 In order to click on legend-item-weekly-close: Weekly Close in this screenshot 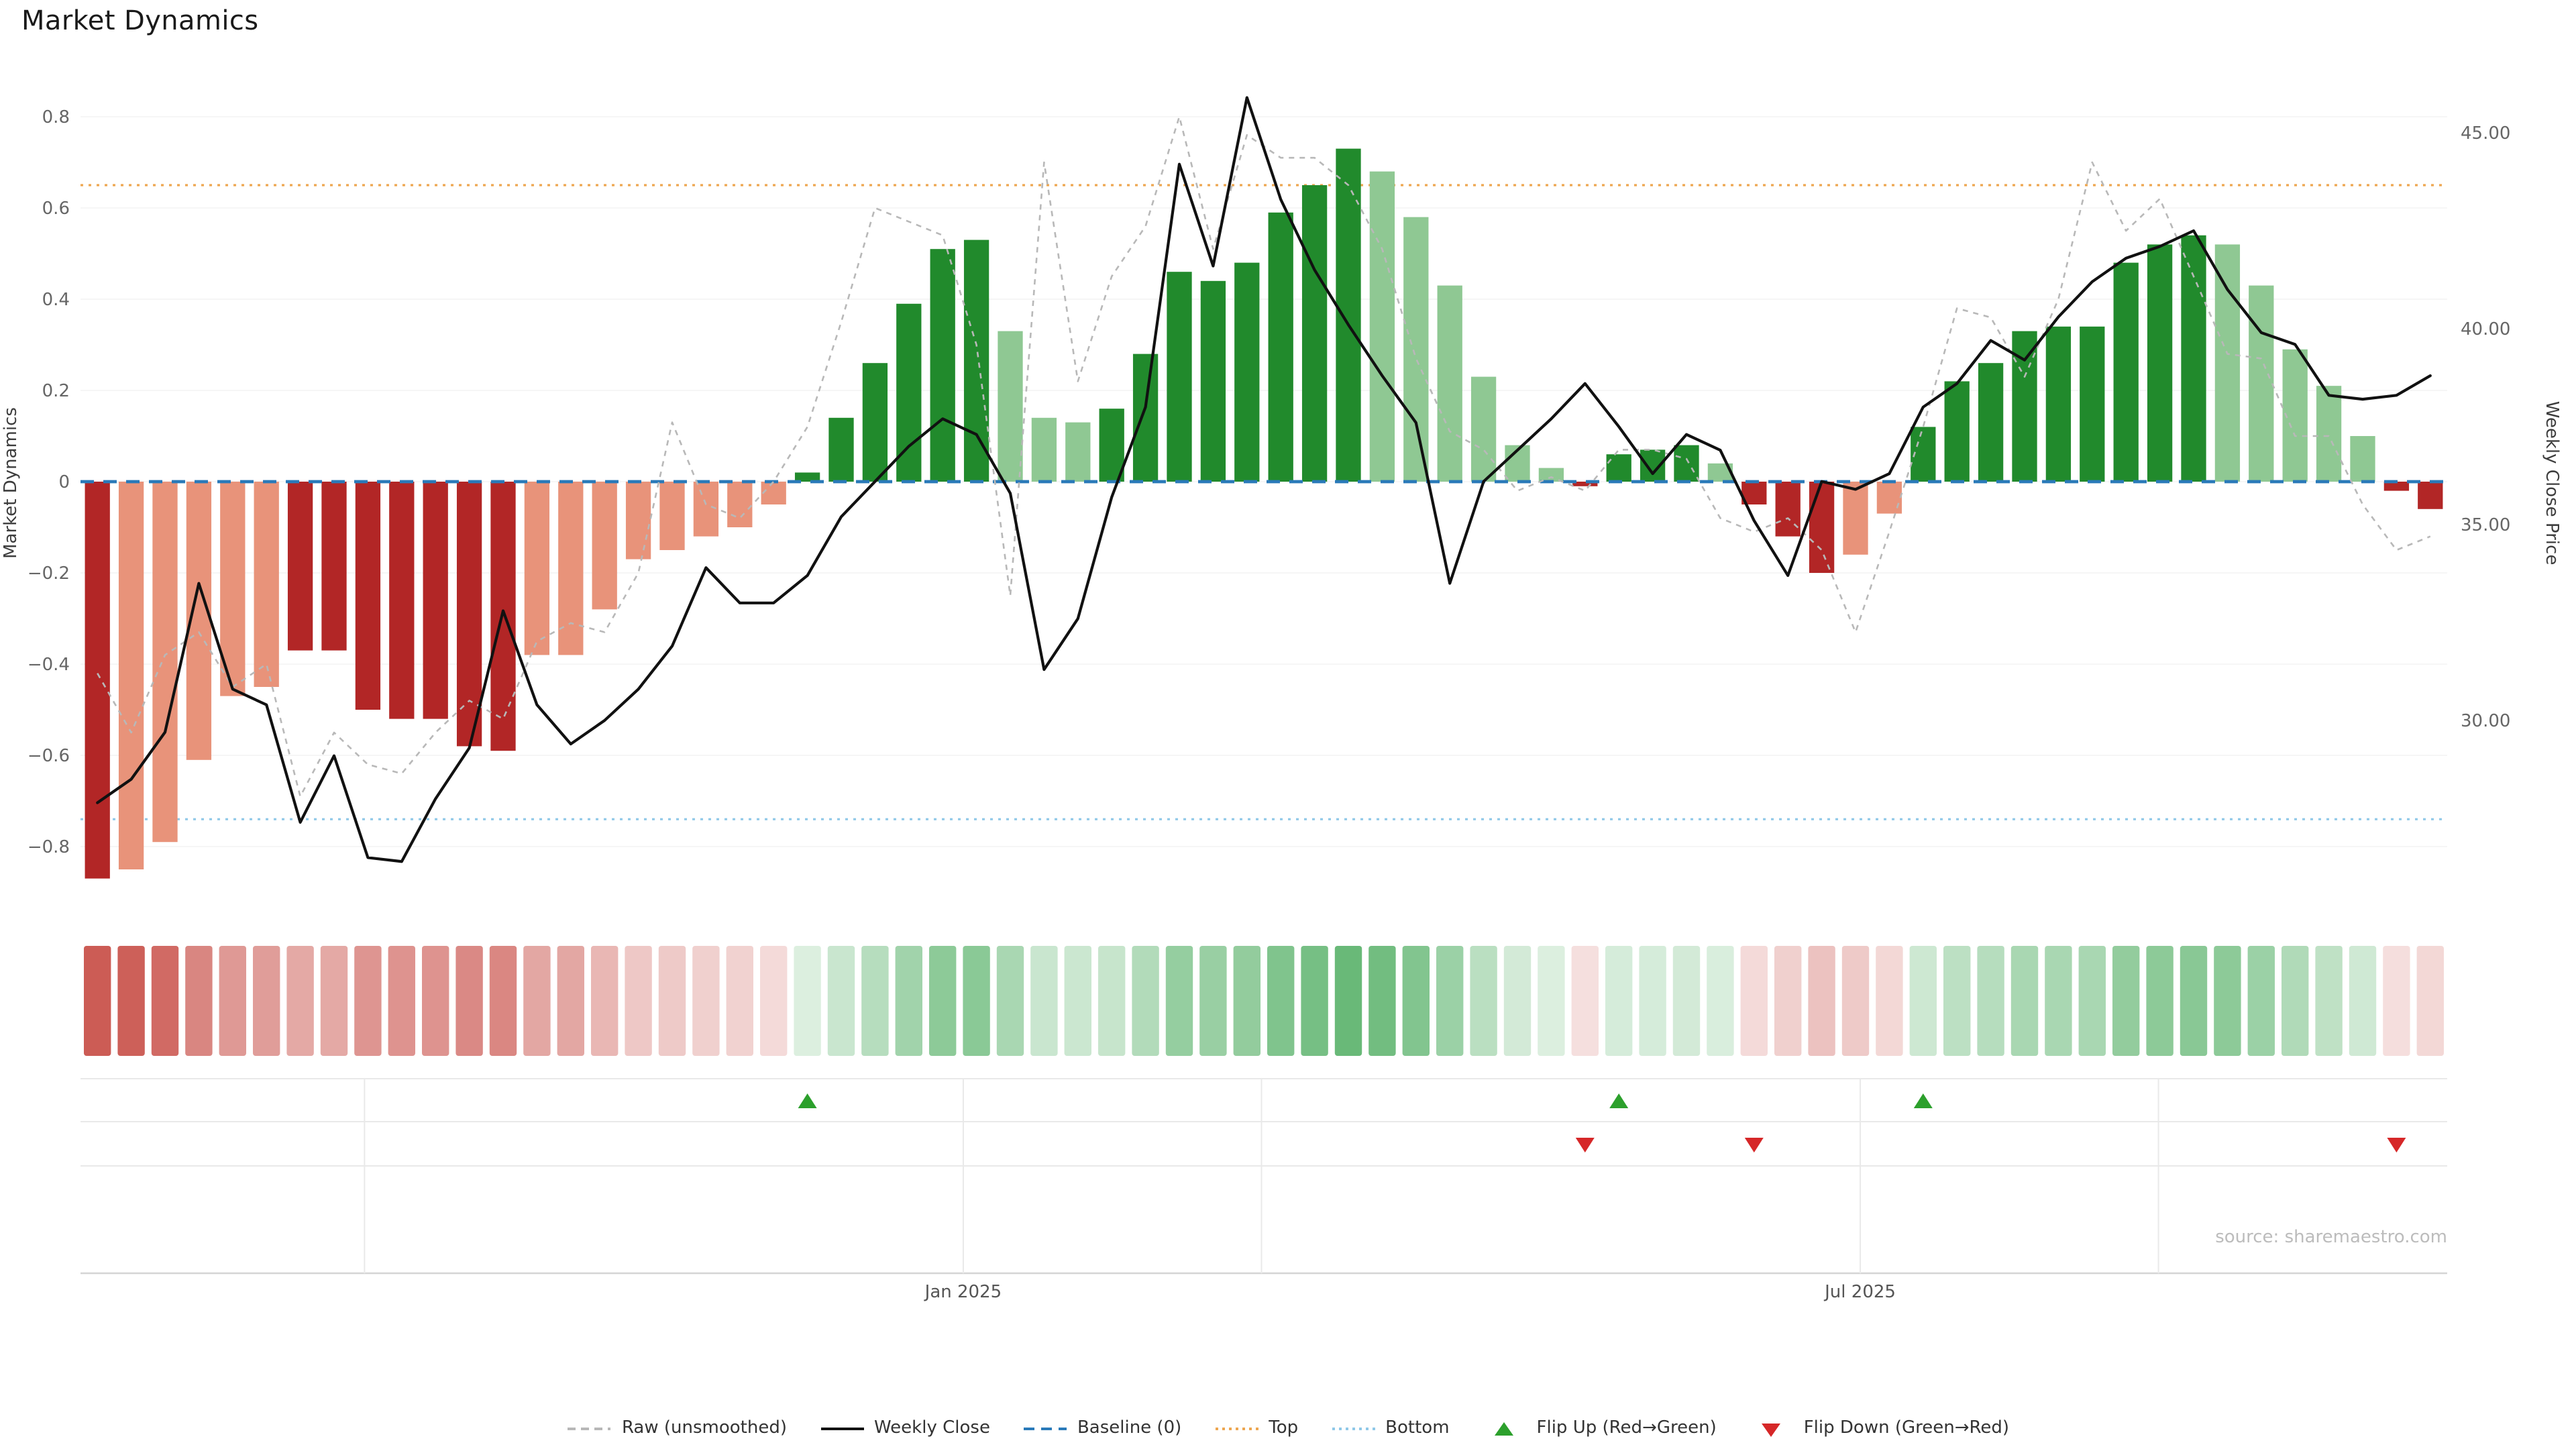, I will do `click(904, 1428)`.